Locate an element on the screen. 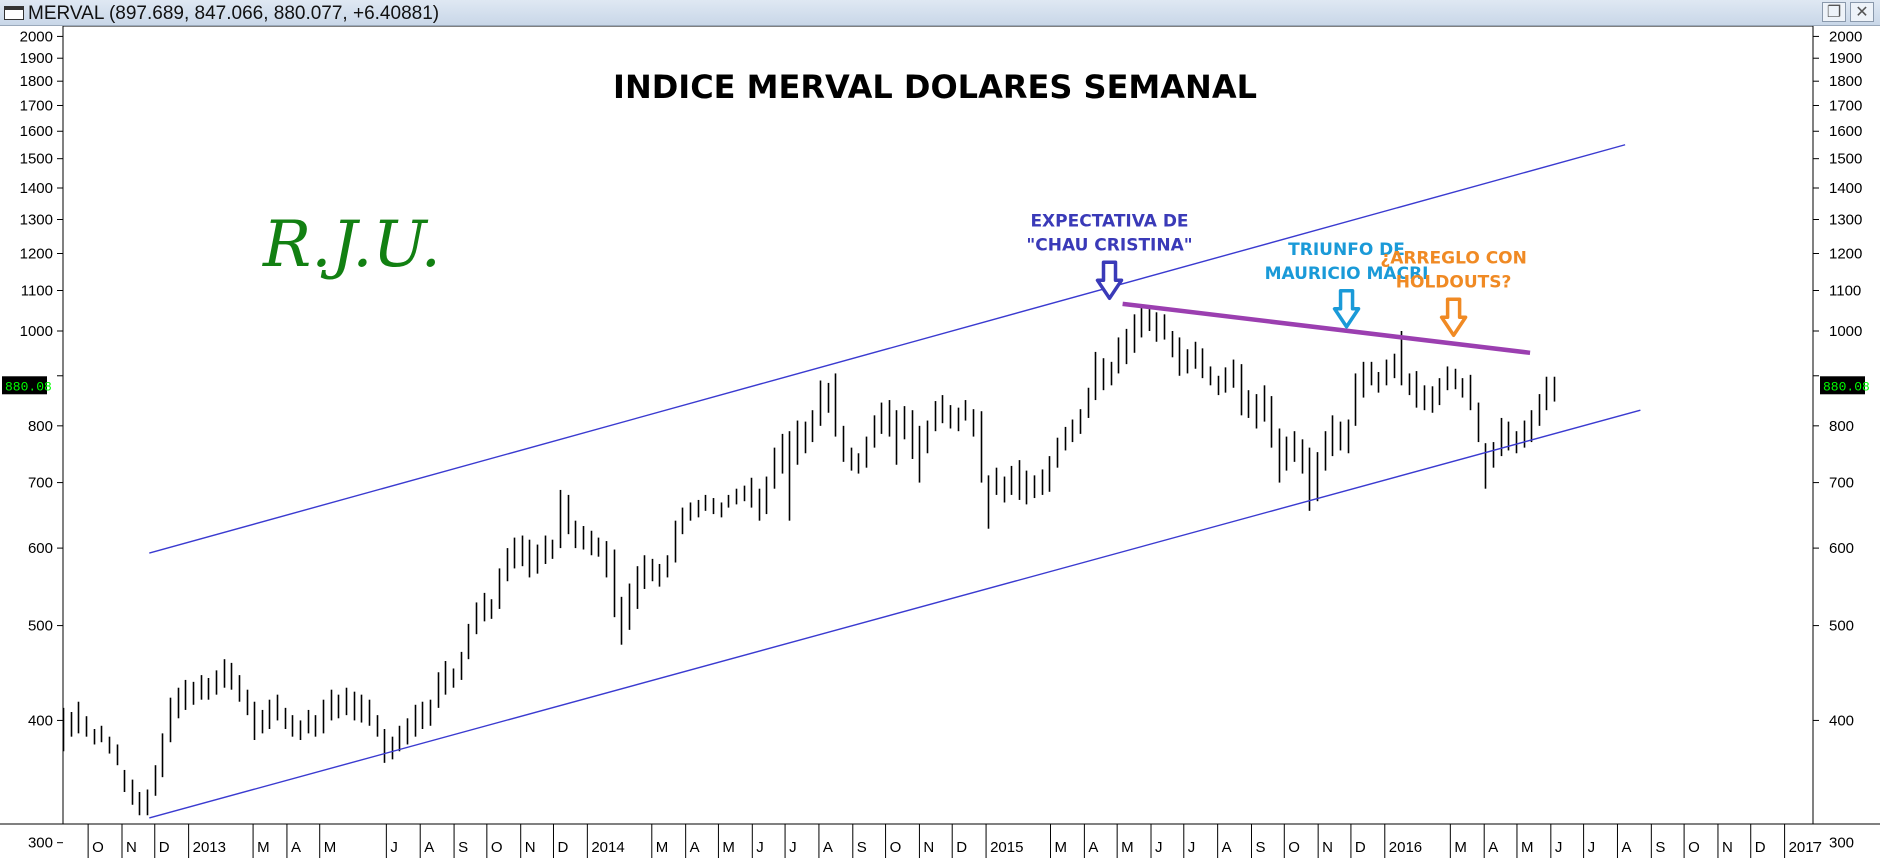  last-price-badge-left: 880.08 is located at coordinates (27, 385).